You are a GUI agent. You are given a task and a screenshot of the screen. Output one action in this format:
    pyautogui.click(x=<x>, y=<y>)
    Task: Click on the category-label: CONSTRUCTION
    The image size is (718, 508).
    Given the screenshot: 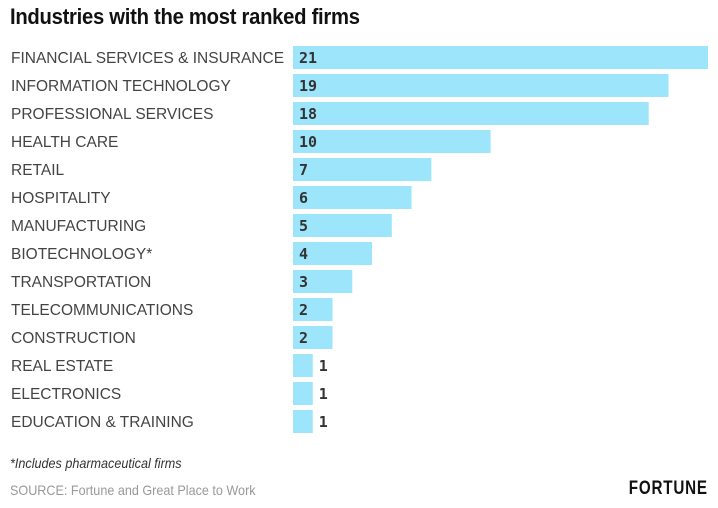 What is the action you would take?
    pyautogui.click(x=73, y=338)
    